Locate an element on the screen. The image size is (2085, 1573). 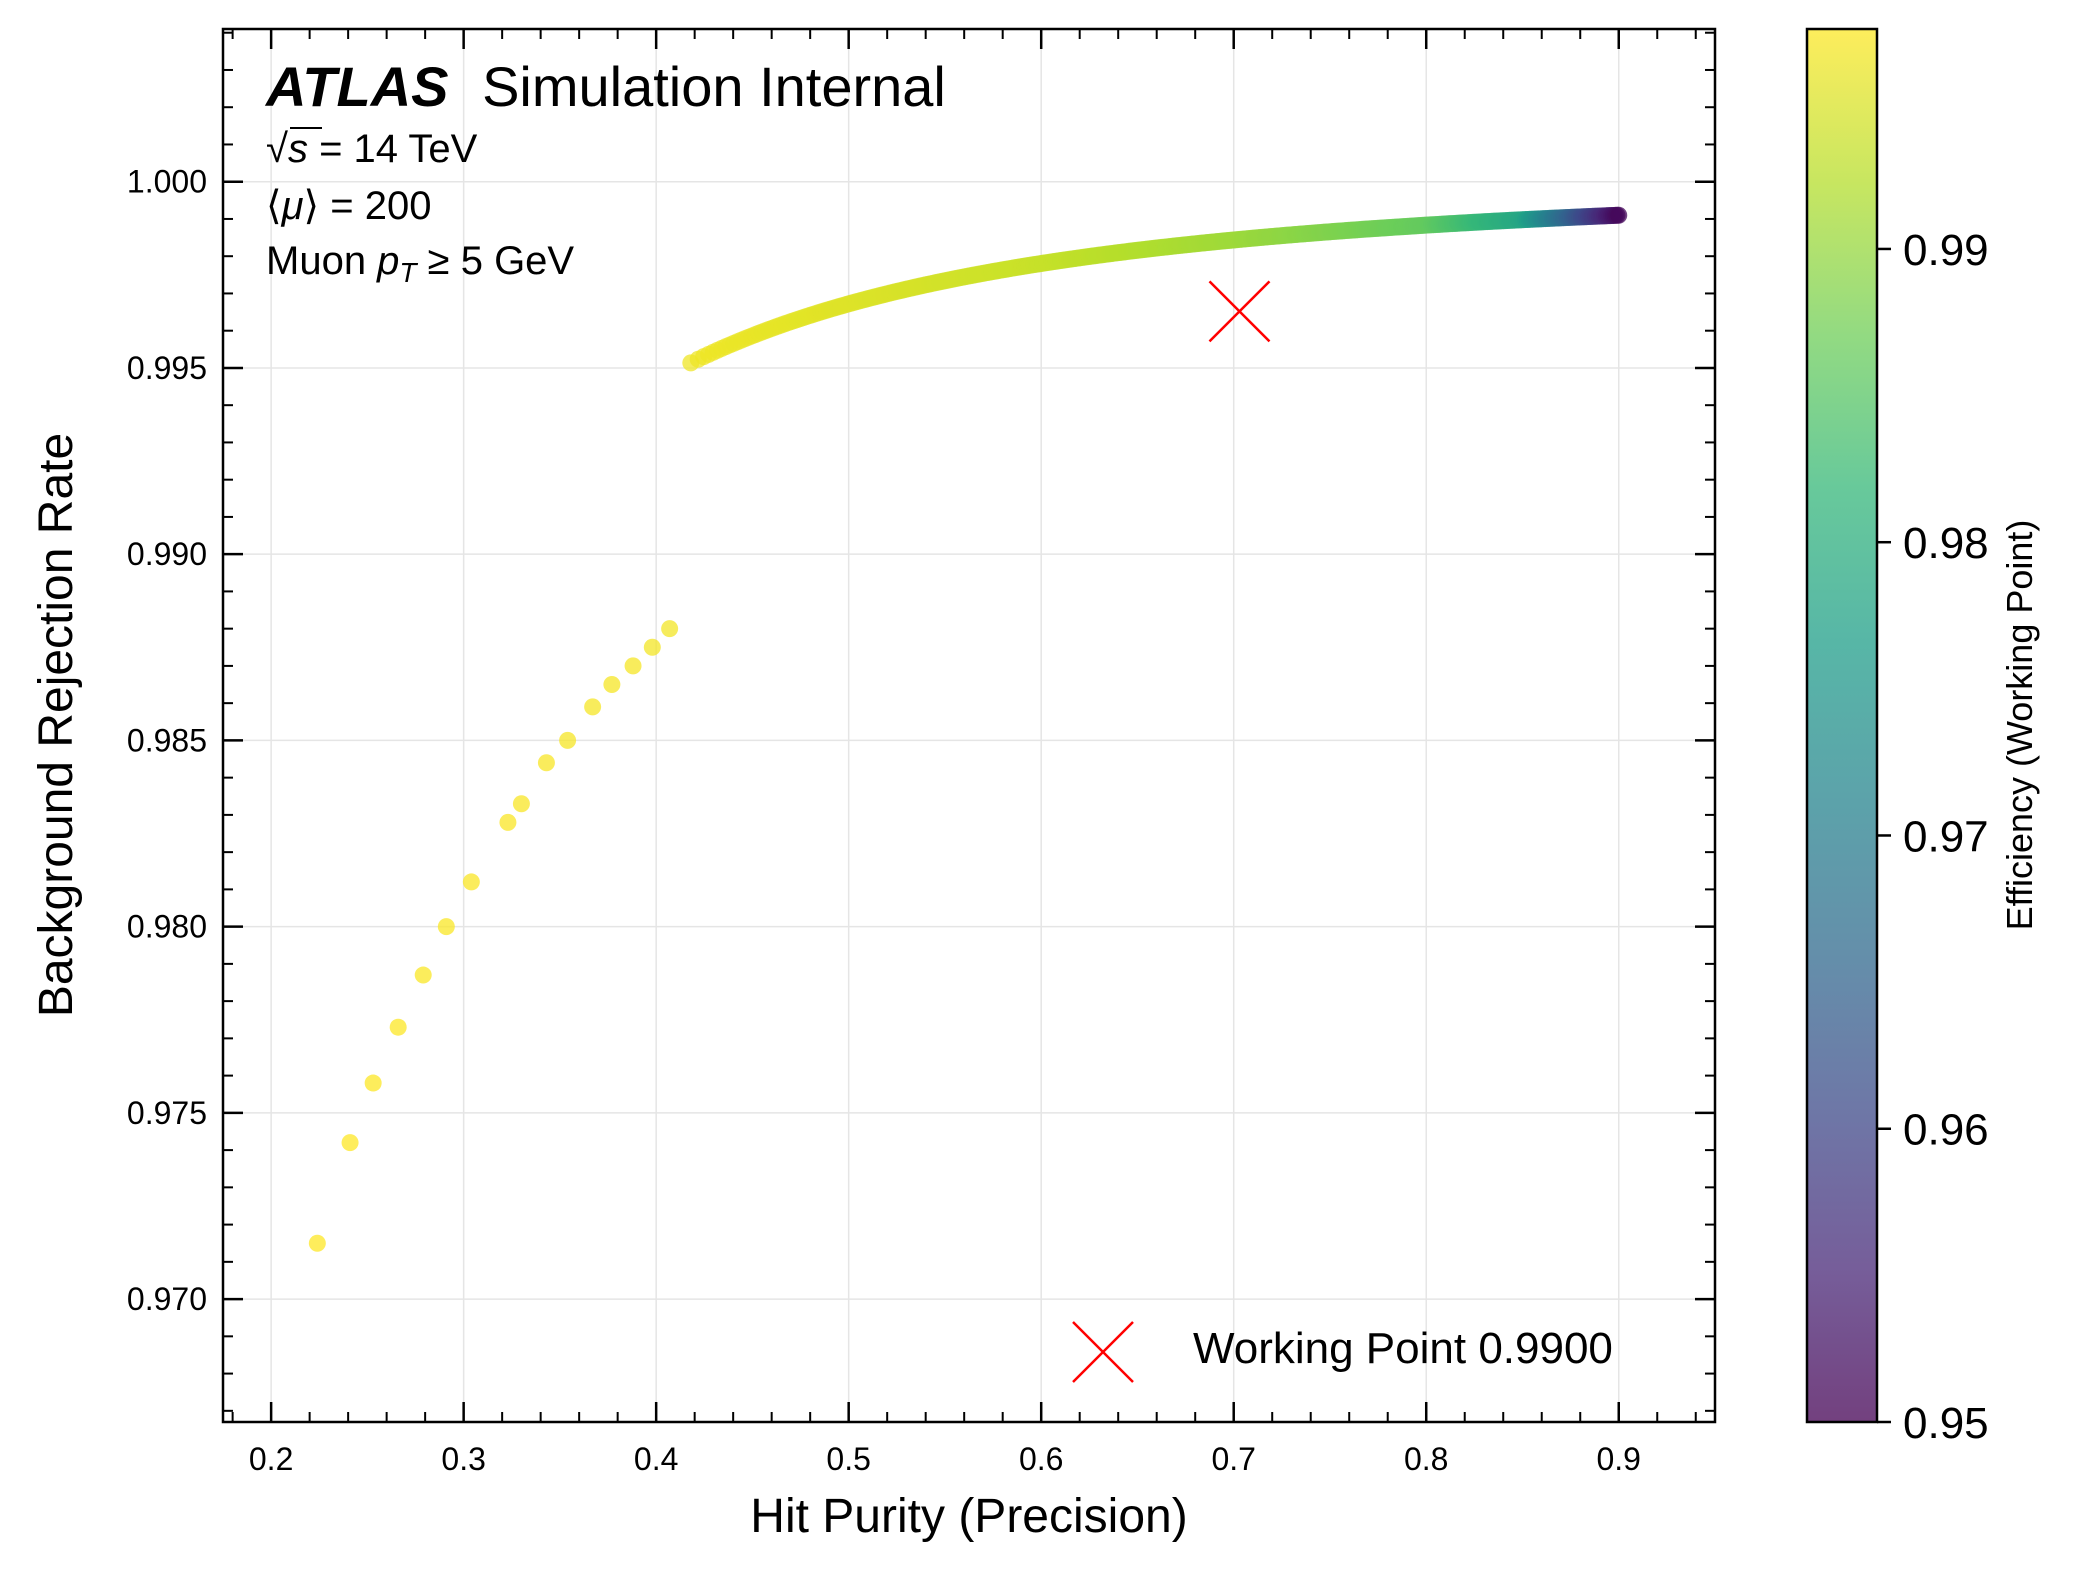
y-tick-label: 0.990 is located at coordinates (167, 554).